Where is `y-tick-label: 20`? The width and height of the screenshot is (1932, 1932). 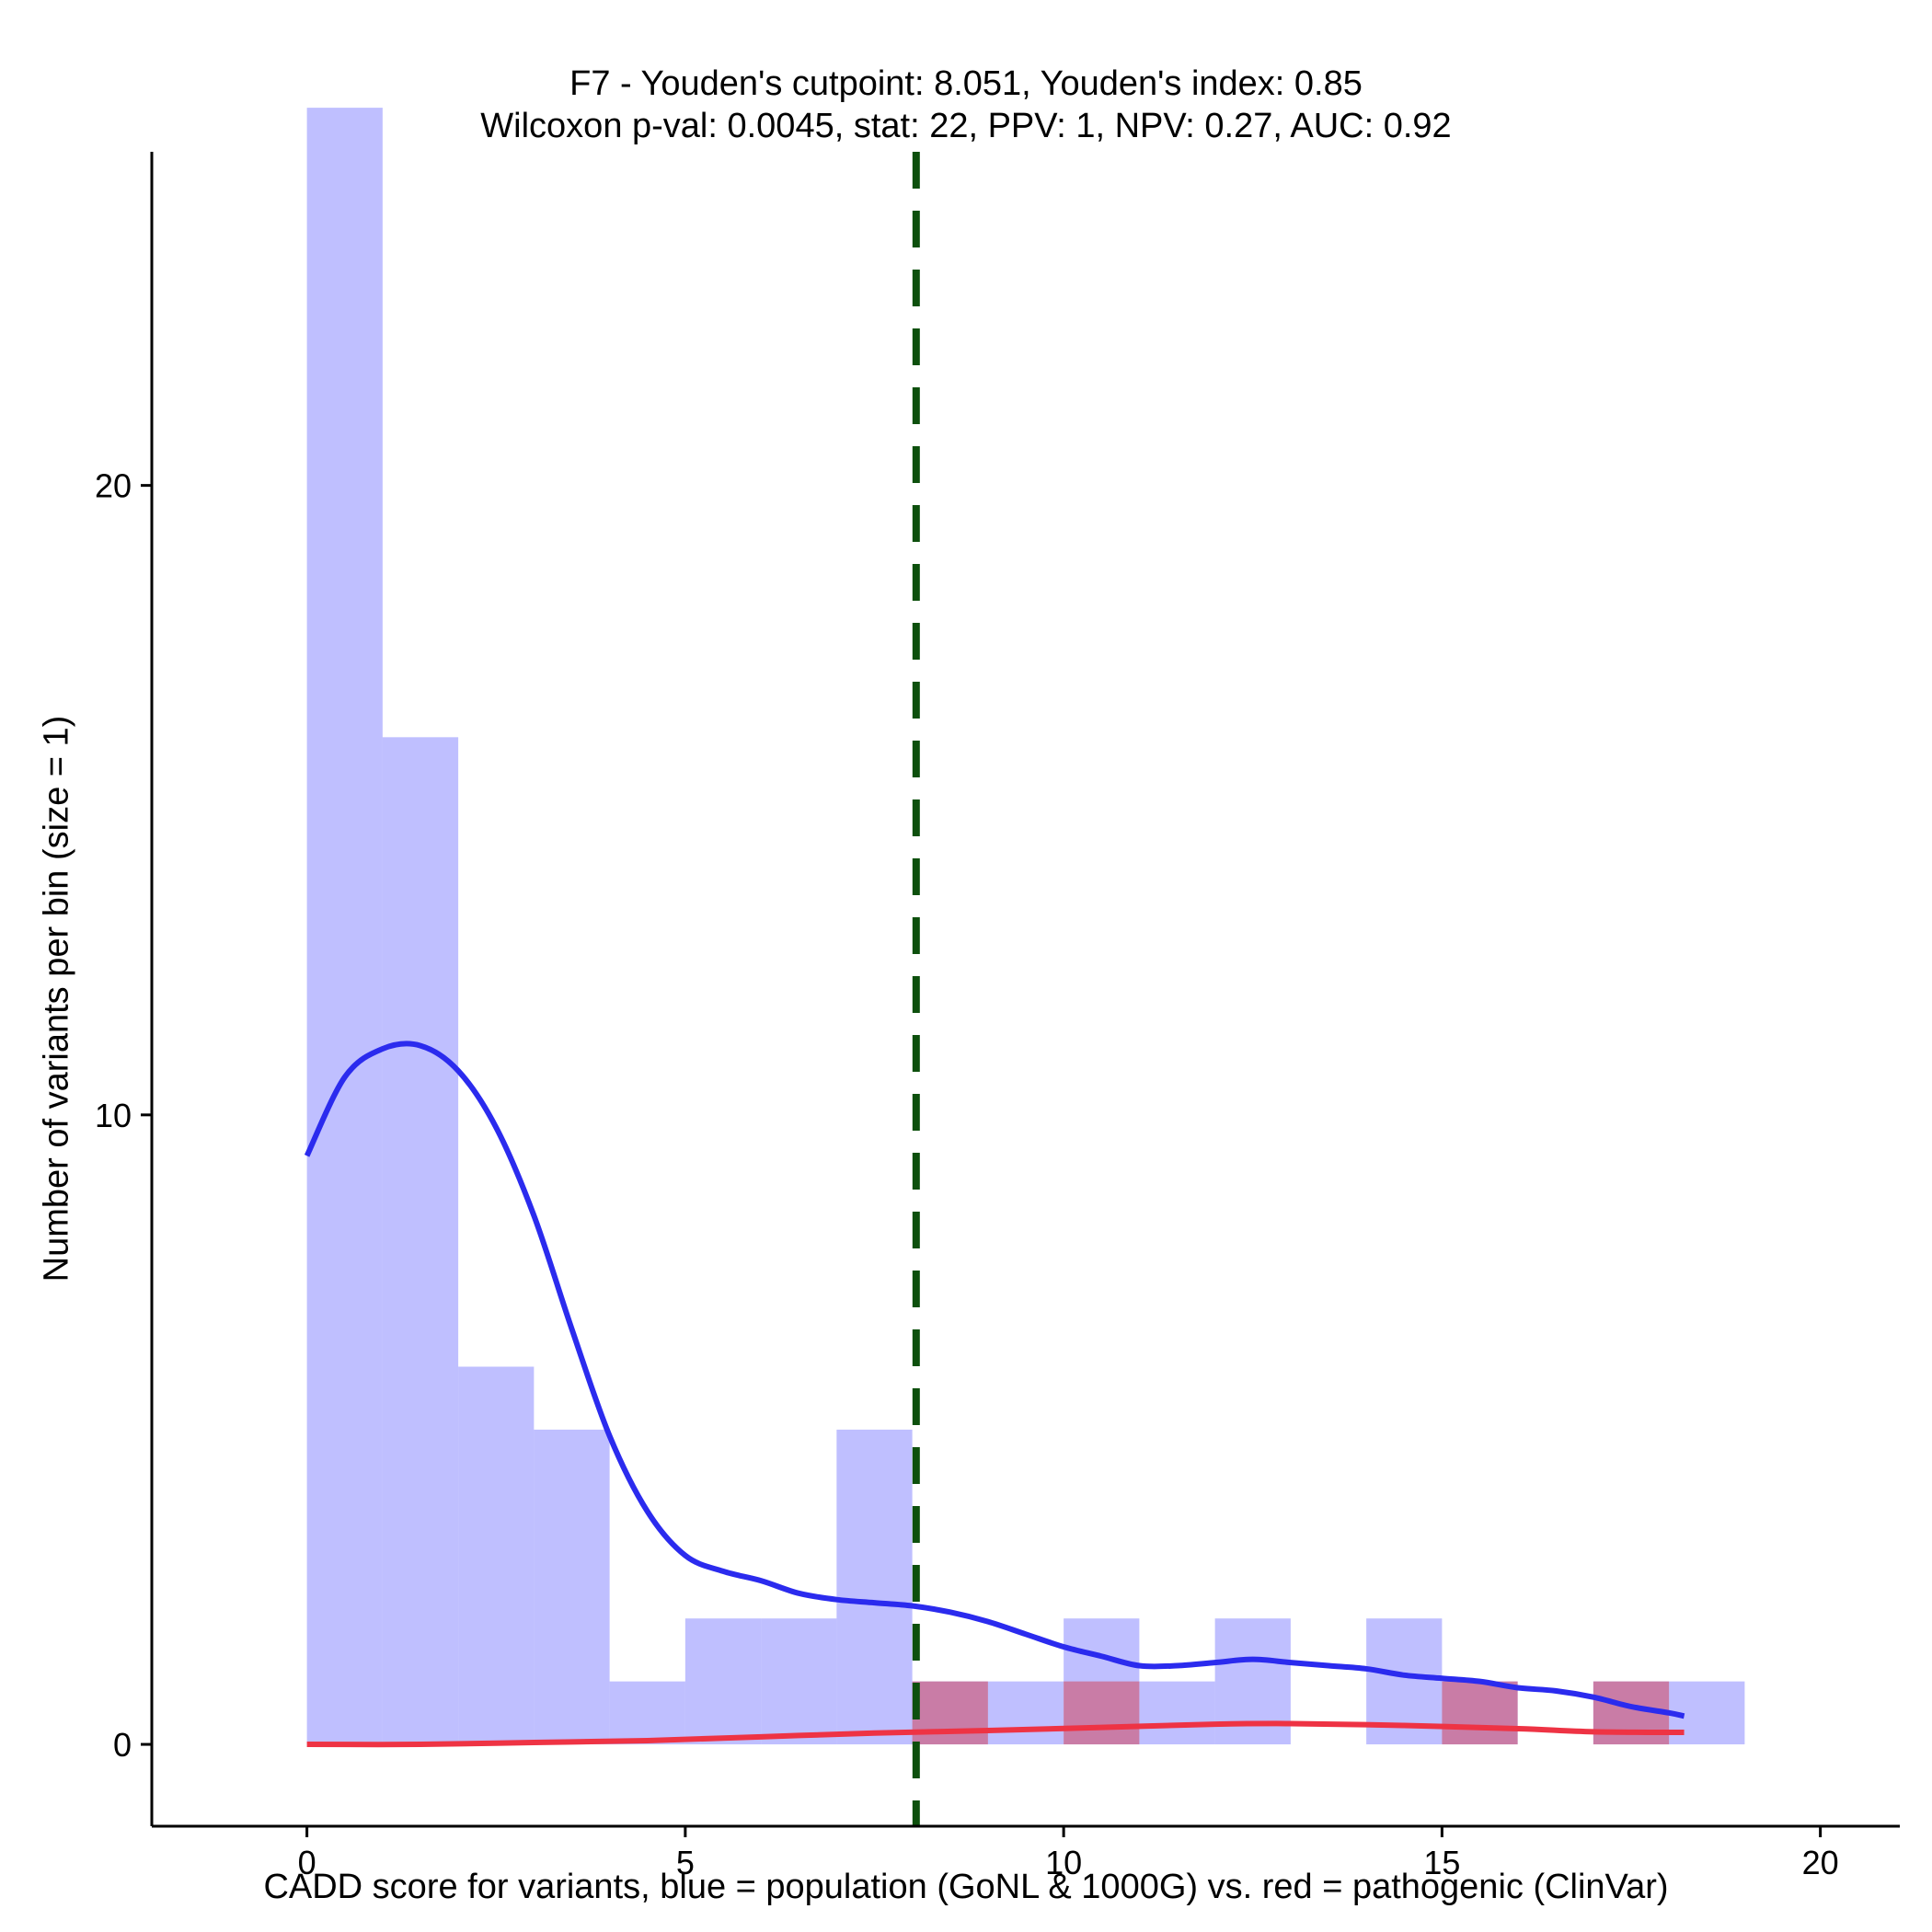 y-tick-label: 20 is located at coordinates (113, 486).